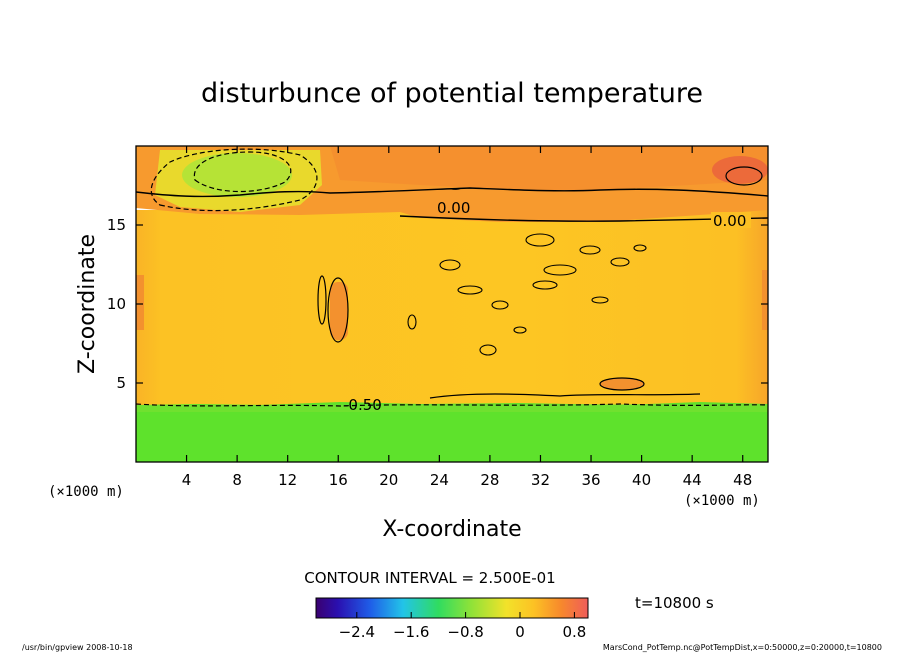 Image resolution: width=904 pixels, height=654 pixels. Describe the element at coordinates (742, 480) in the screenshot. I see `x-tick-label: 48` at that location.